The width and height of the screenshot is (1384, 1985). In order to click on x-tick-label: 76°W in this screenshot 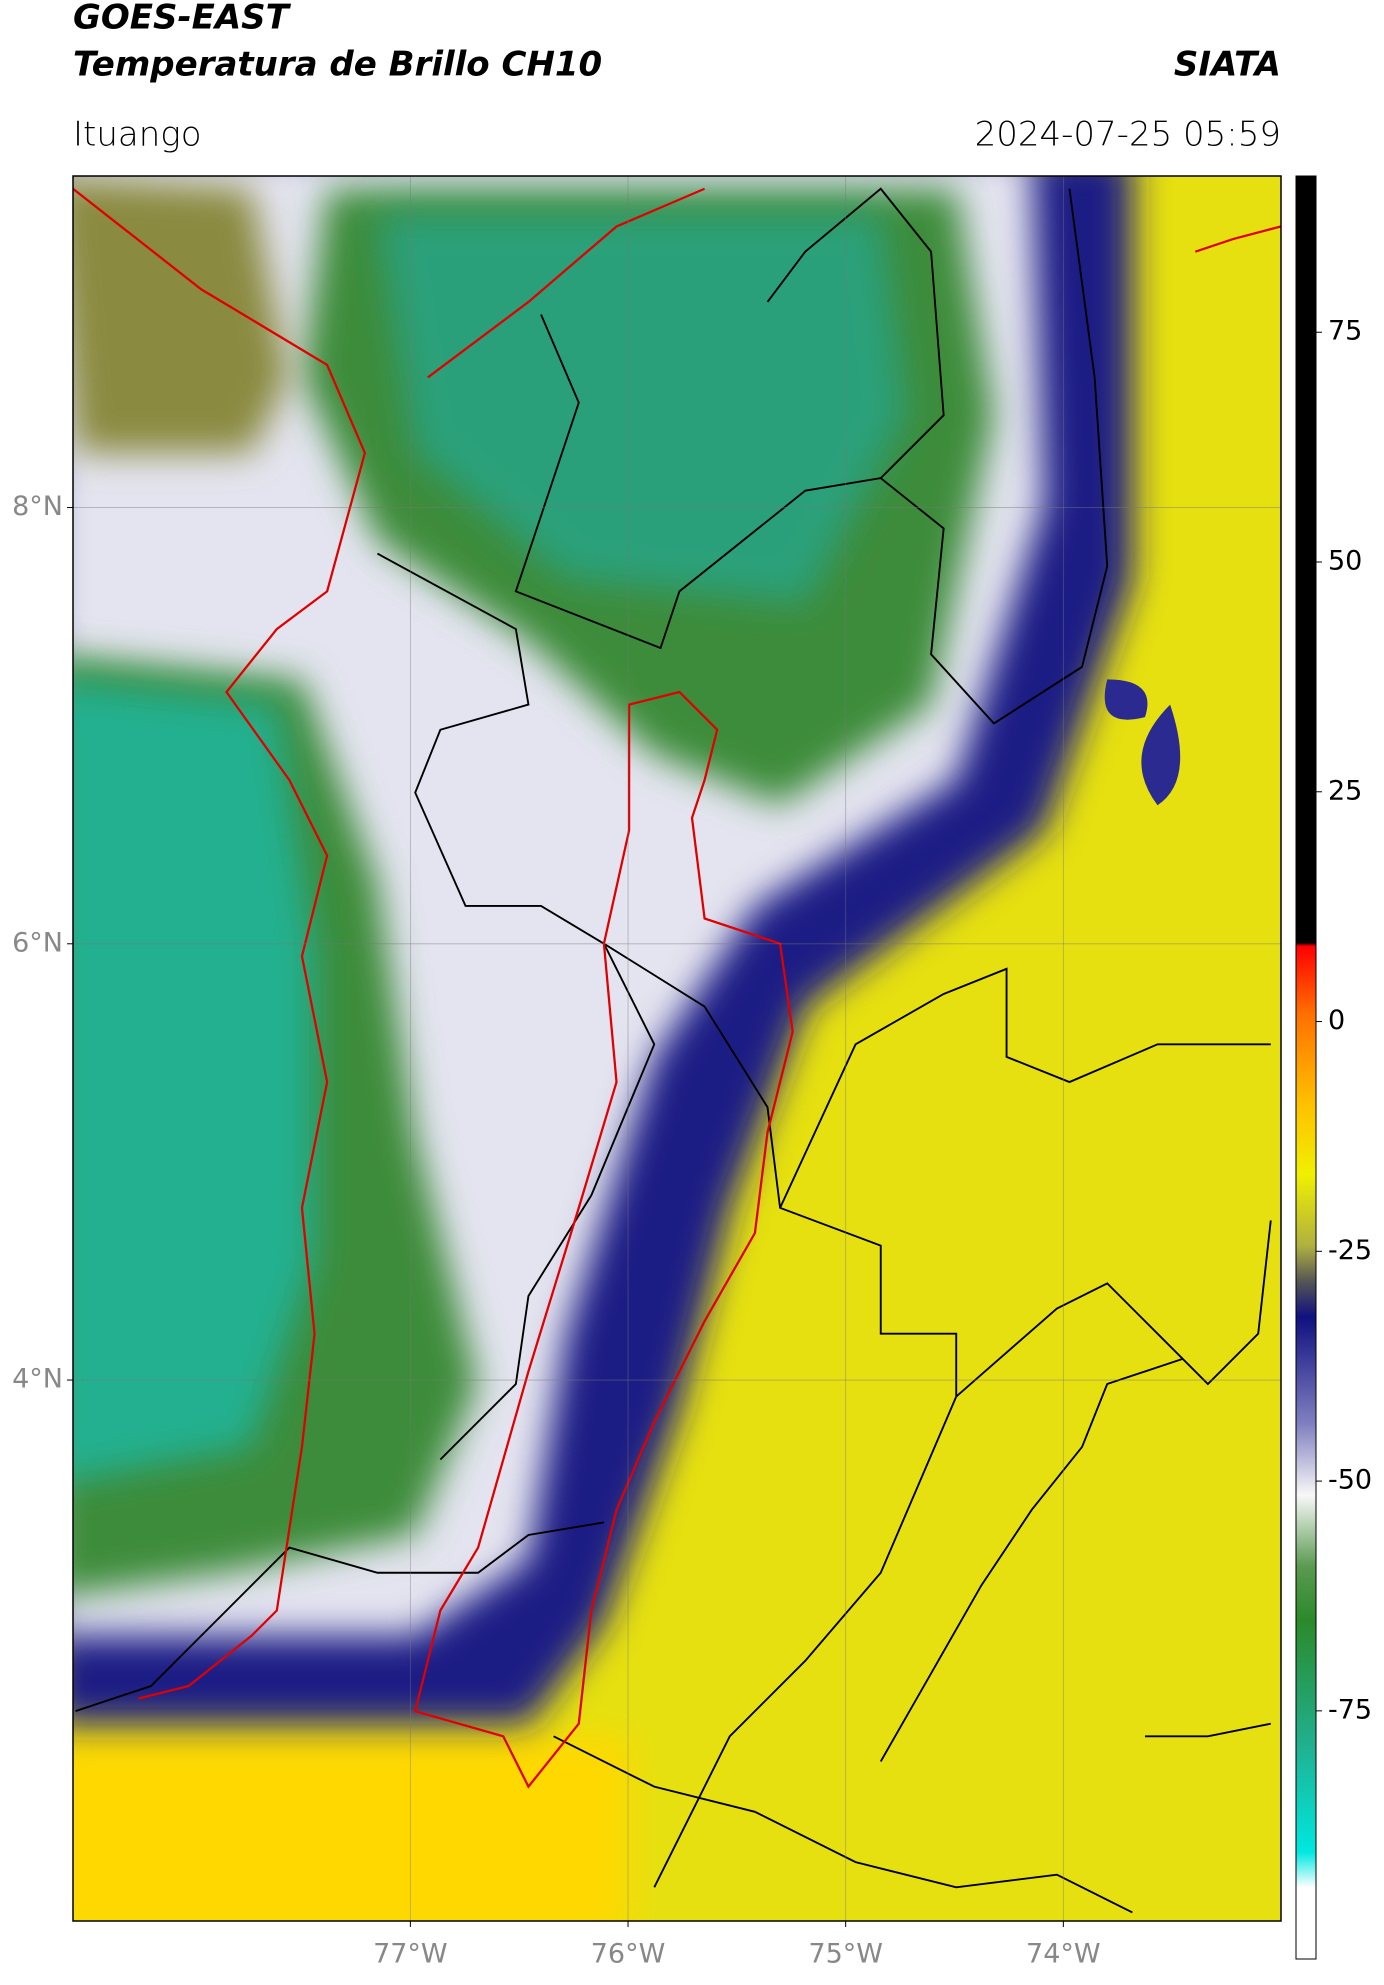, I will do `click(628, 1954)`.